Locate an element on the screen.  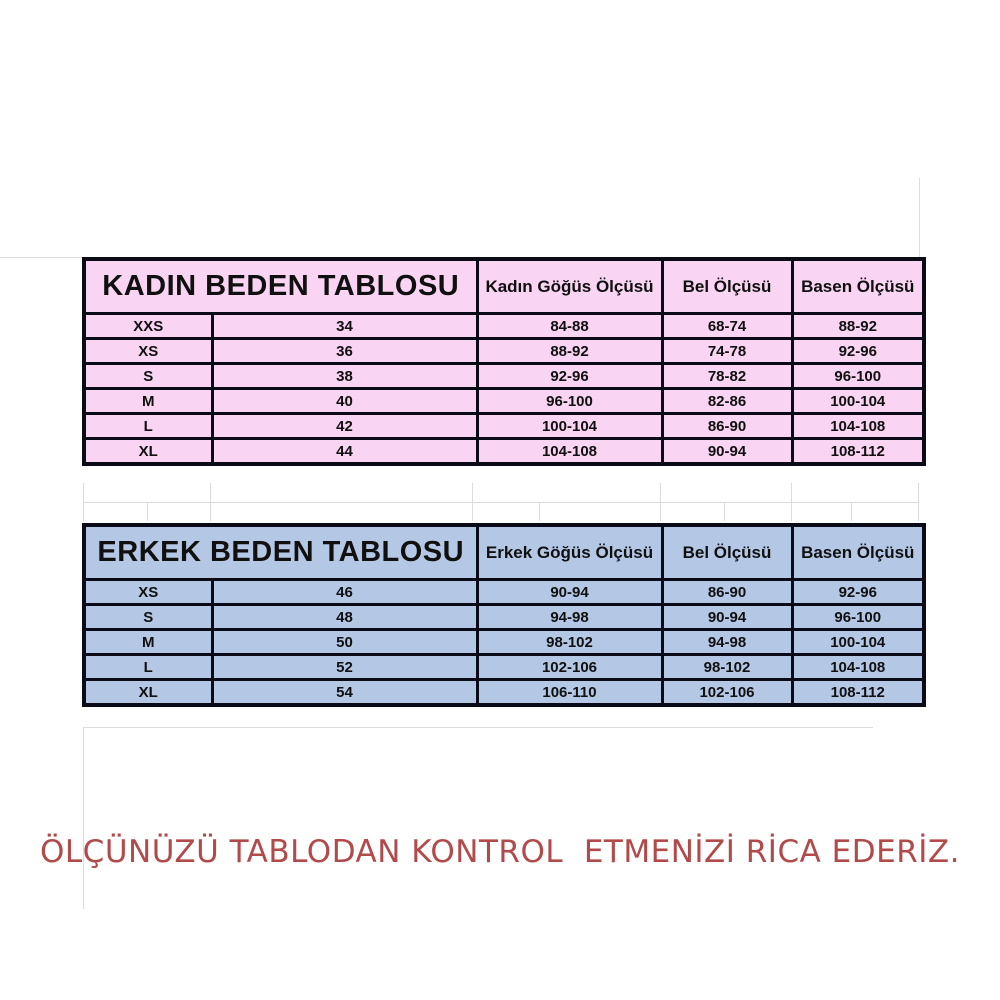
women-column-header-bel: Bel Ölçüsü is located at coordinates (727, 286).